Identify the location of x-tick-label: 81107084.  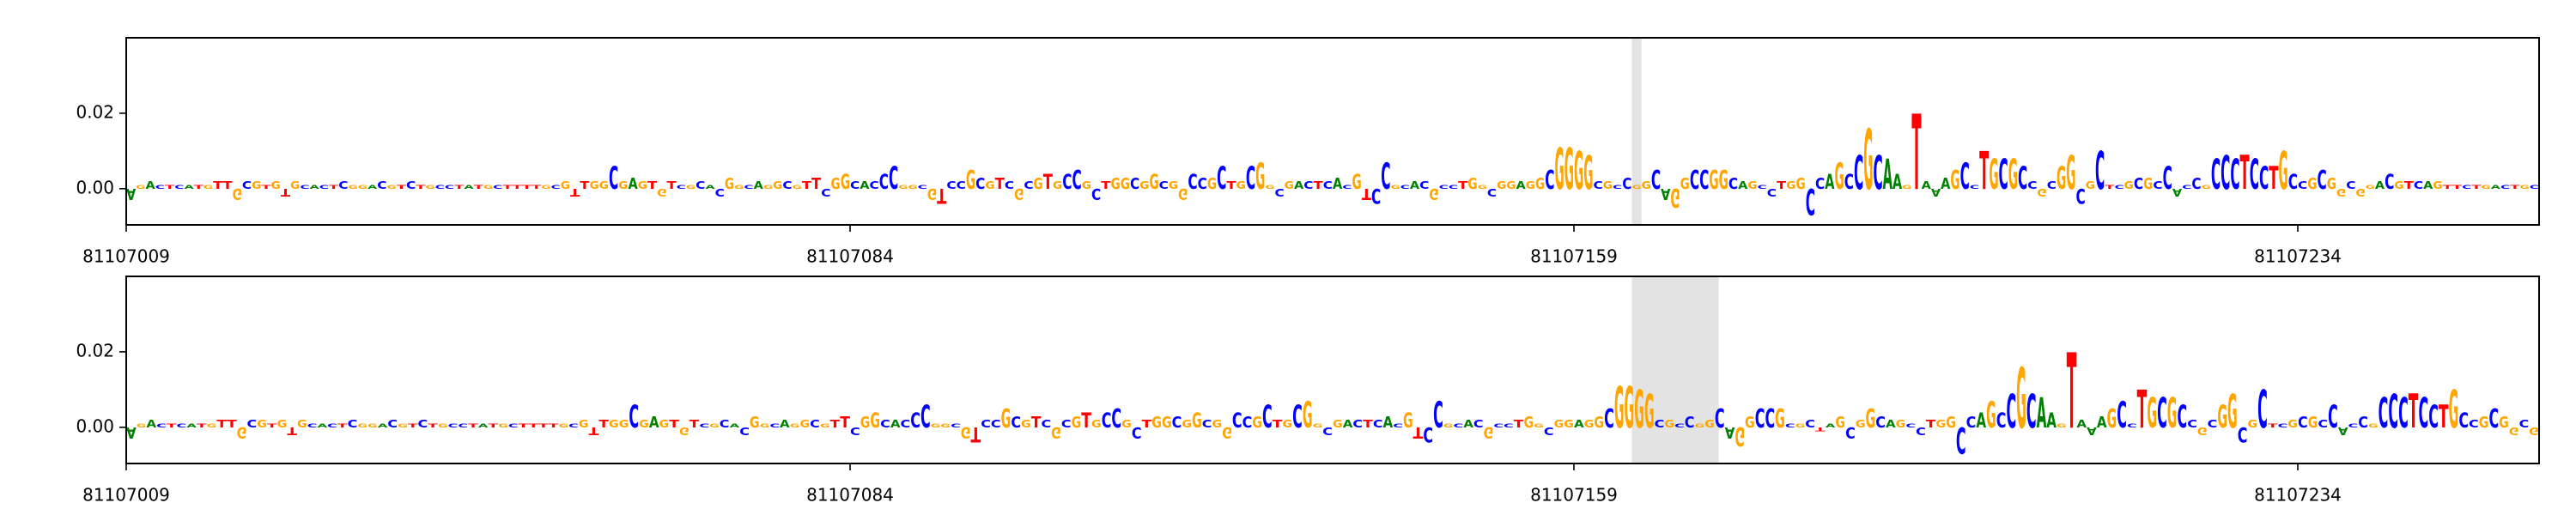
(850, 256).